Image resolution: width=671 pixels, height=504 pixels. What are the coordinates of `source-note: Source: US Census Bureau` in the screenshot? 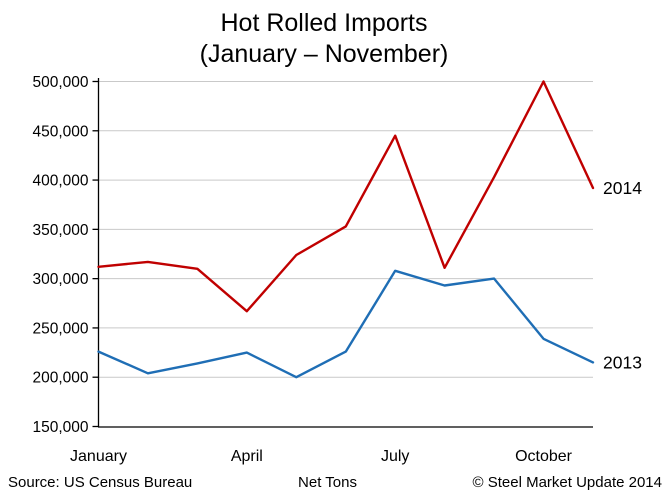 It's located at (100, 482).